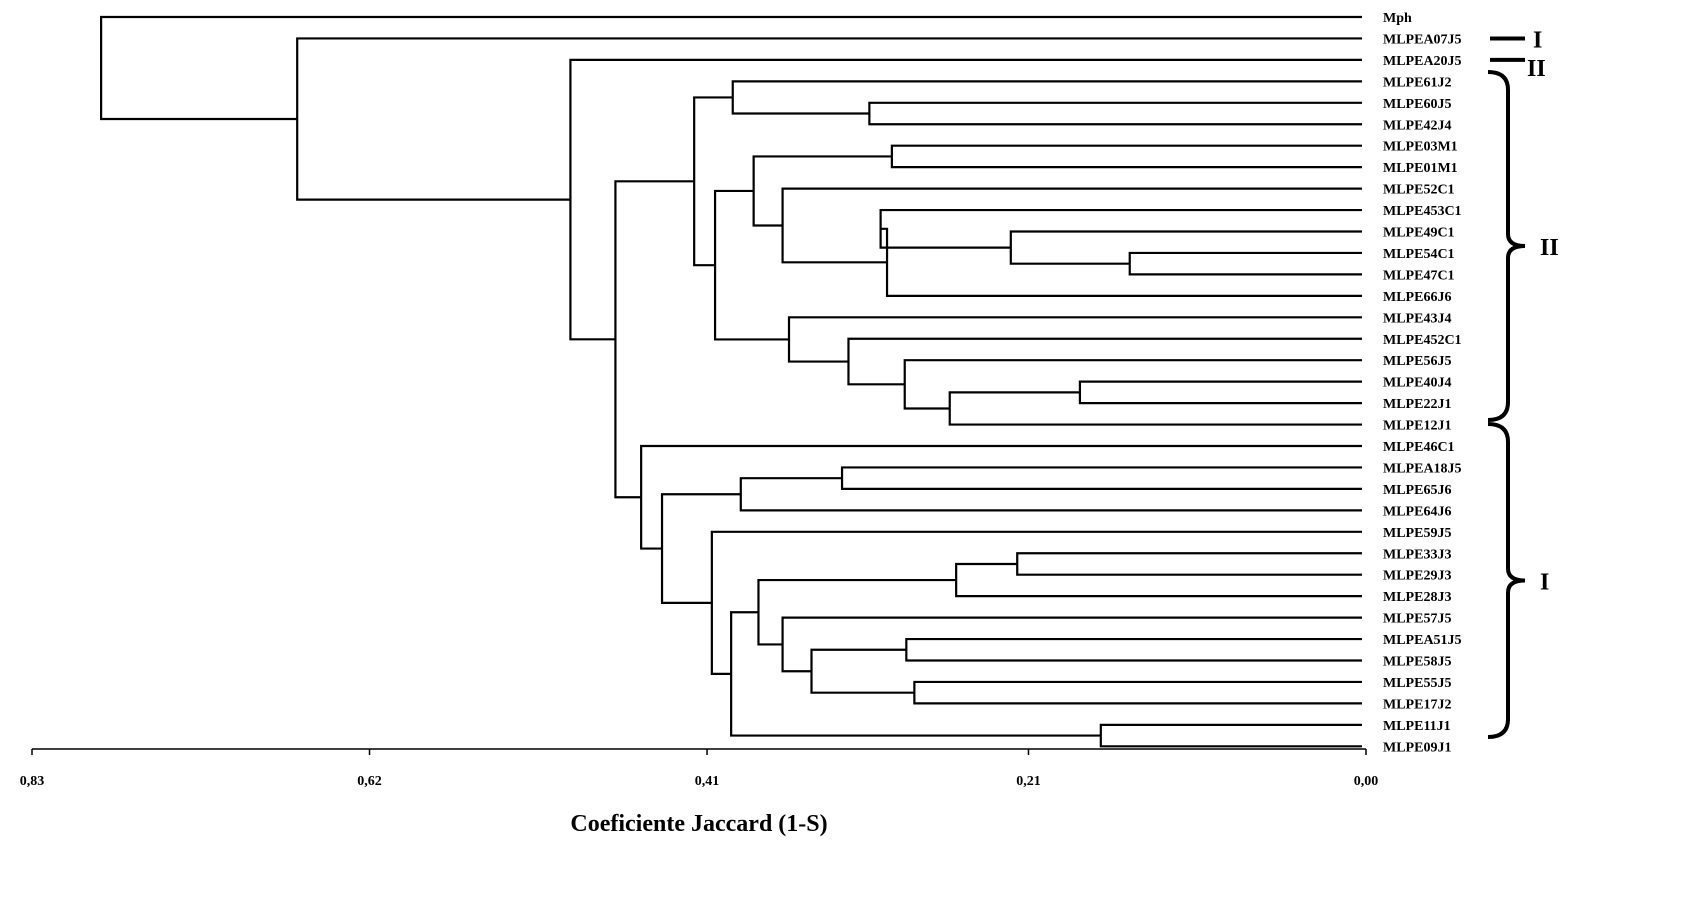  What do you see at coordinates (1417, 318) in the screenshot?
I see `leaf-label: MLPE43J4` at bounding box center [1417, 318].